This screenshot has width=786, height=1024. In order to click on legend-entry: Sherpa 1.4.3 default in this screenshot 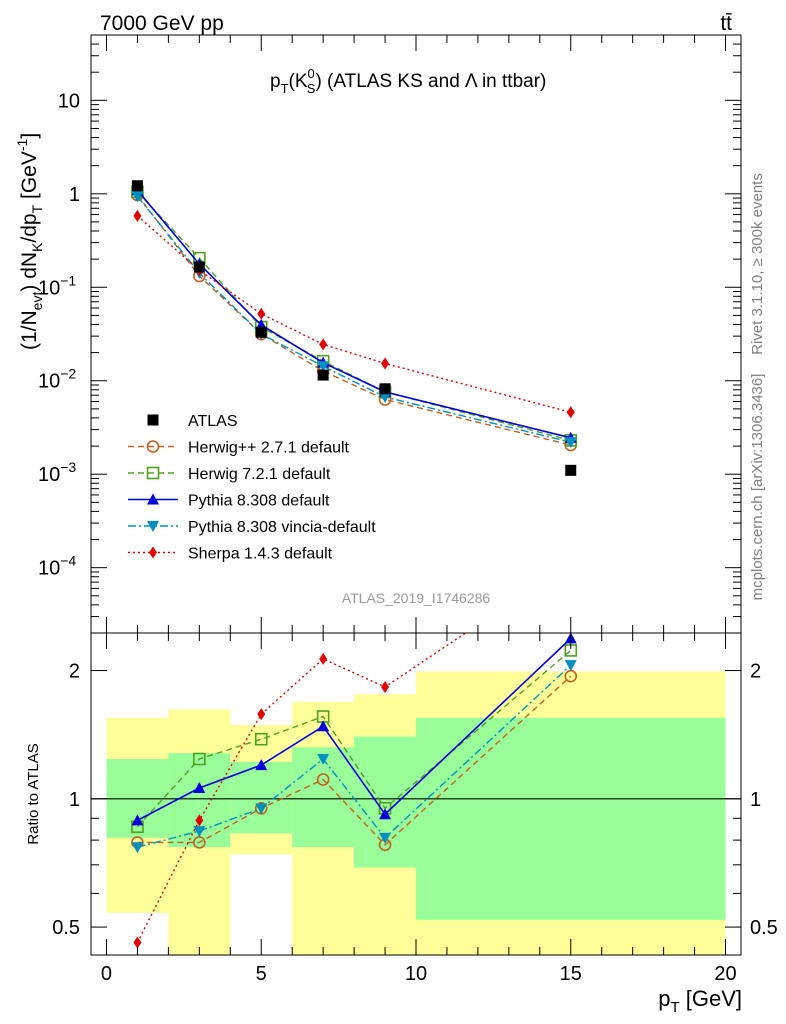, I will do `click(230, 554)`.